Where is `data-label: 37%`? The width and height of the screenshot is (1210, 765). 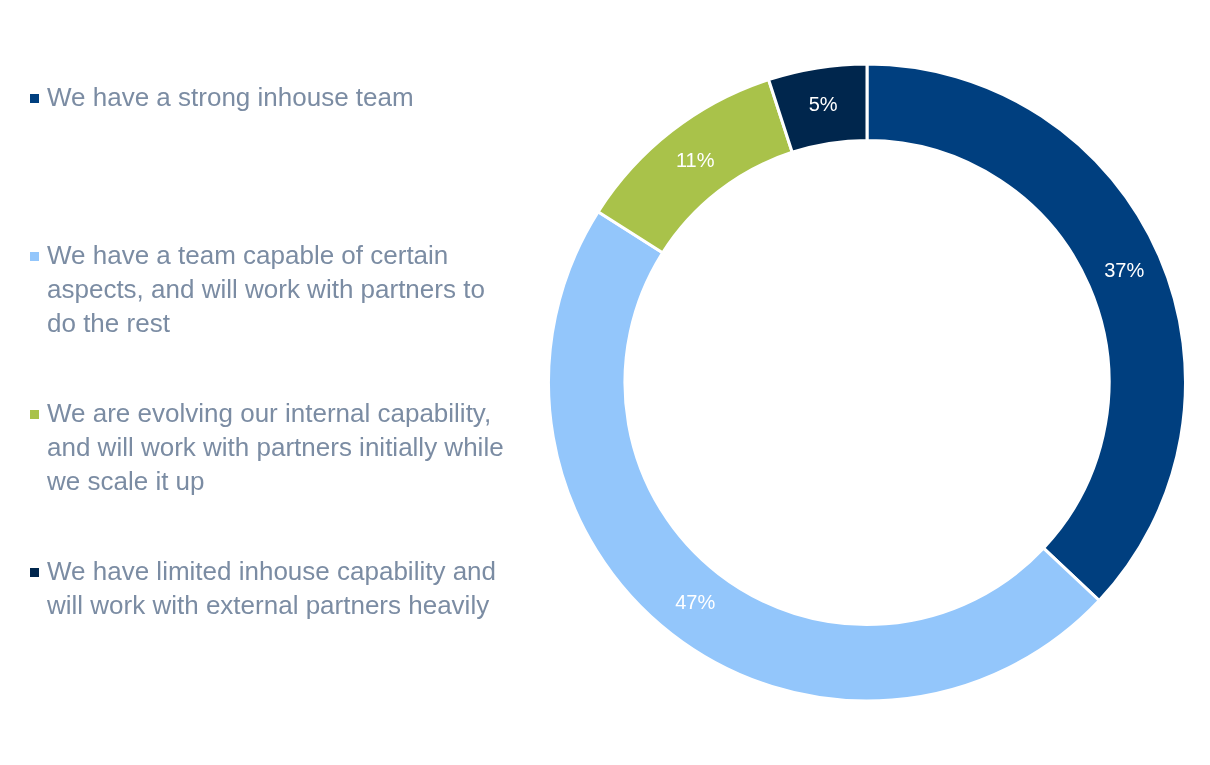 data-label: 37% is located at coordinates (1124, 269).